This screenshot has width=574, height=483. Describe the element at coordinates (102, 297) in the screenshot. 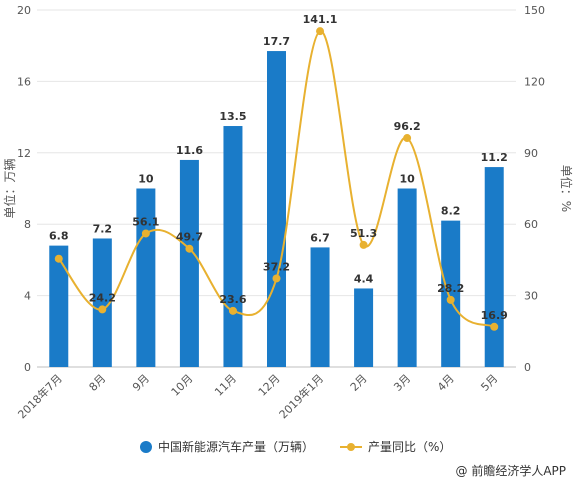

I see `line-data-label: 24.2` at that location.